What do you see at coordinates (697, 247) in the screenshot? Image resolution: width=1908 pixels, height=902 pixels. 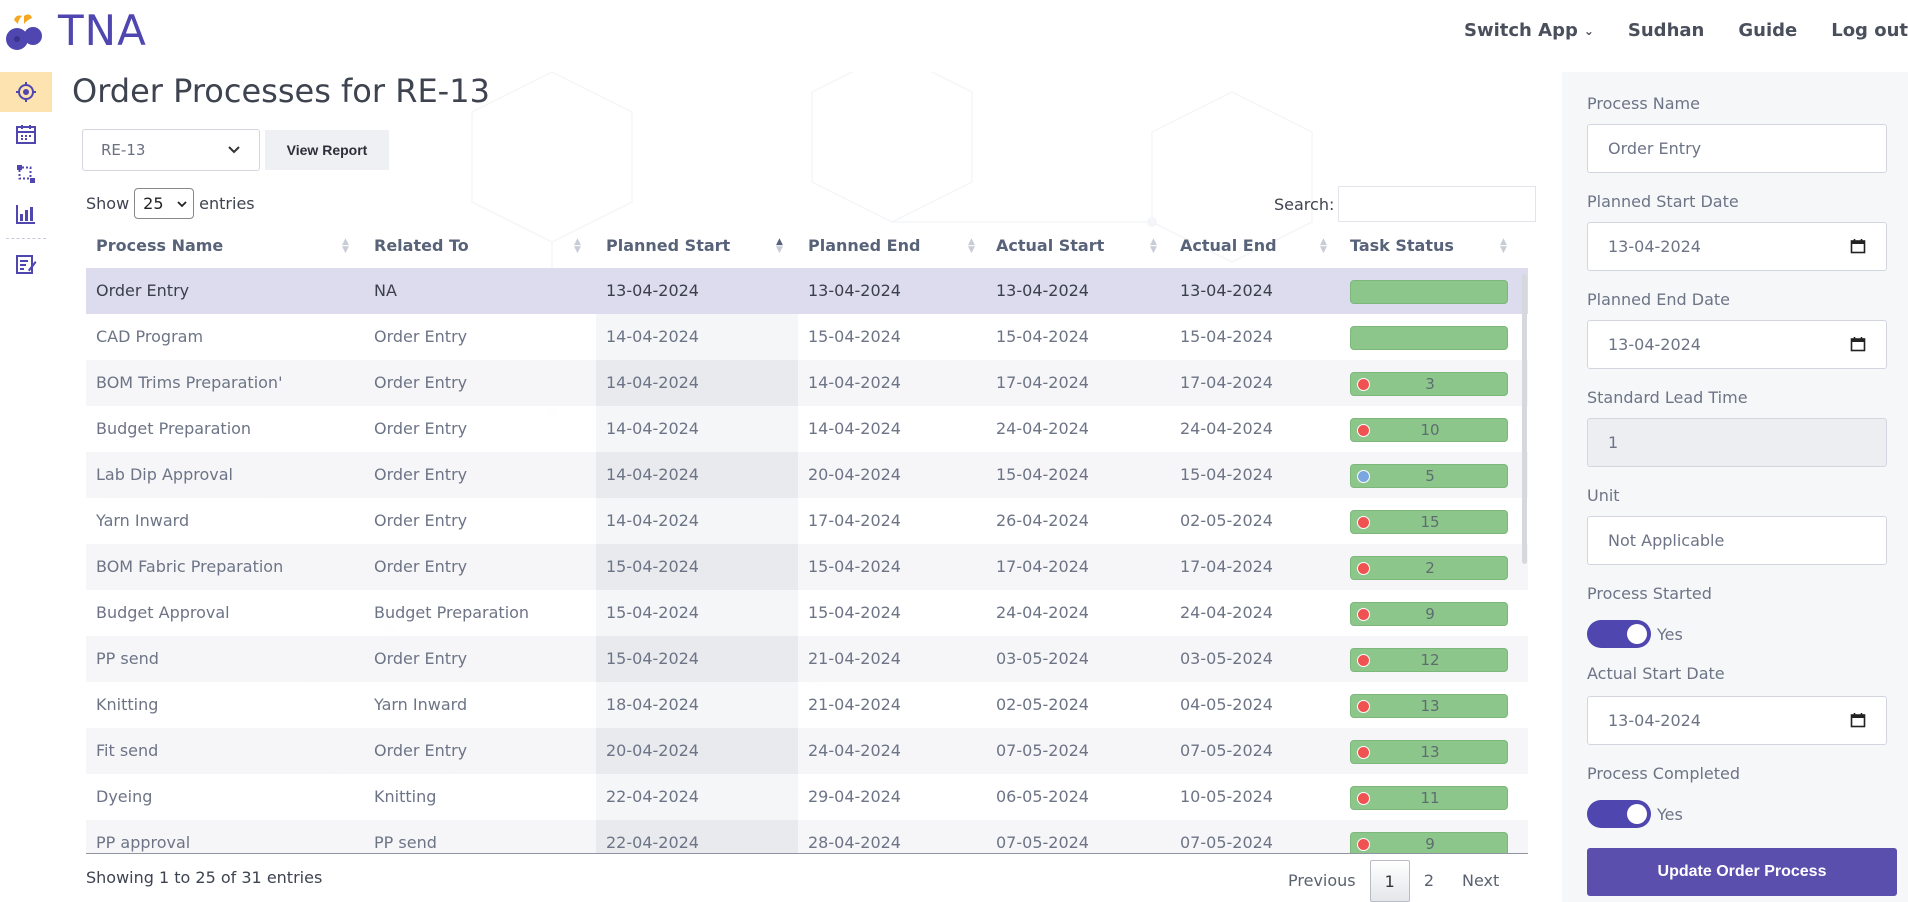 I see `col-header-planned-start: Planned Start ▲ ▼` at bounding box center [697, 247].